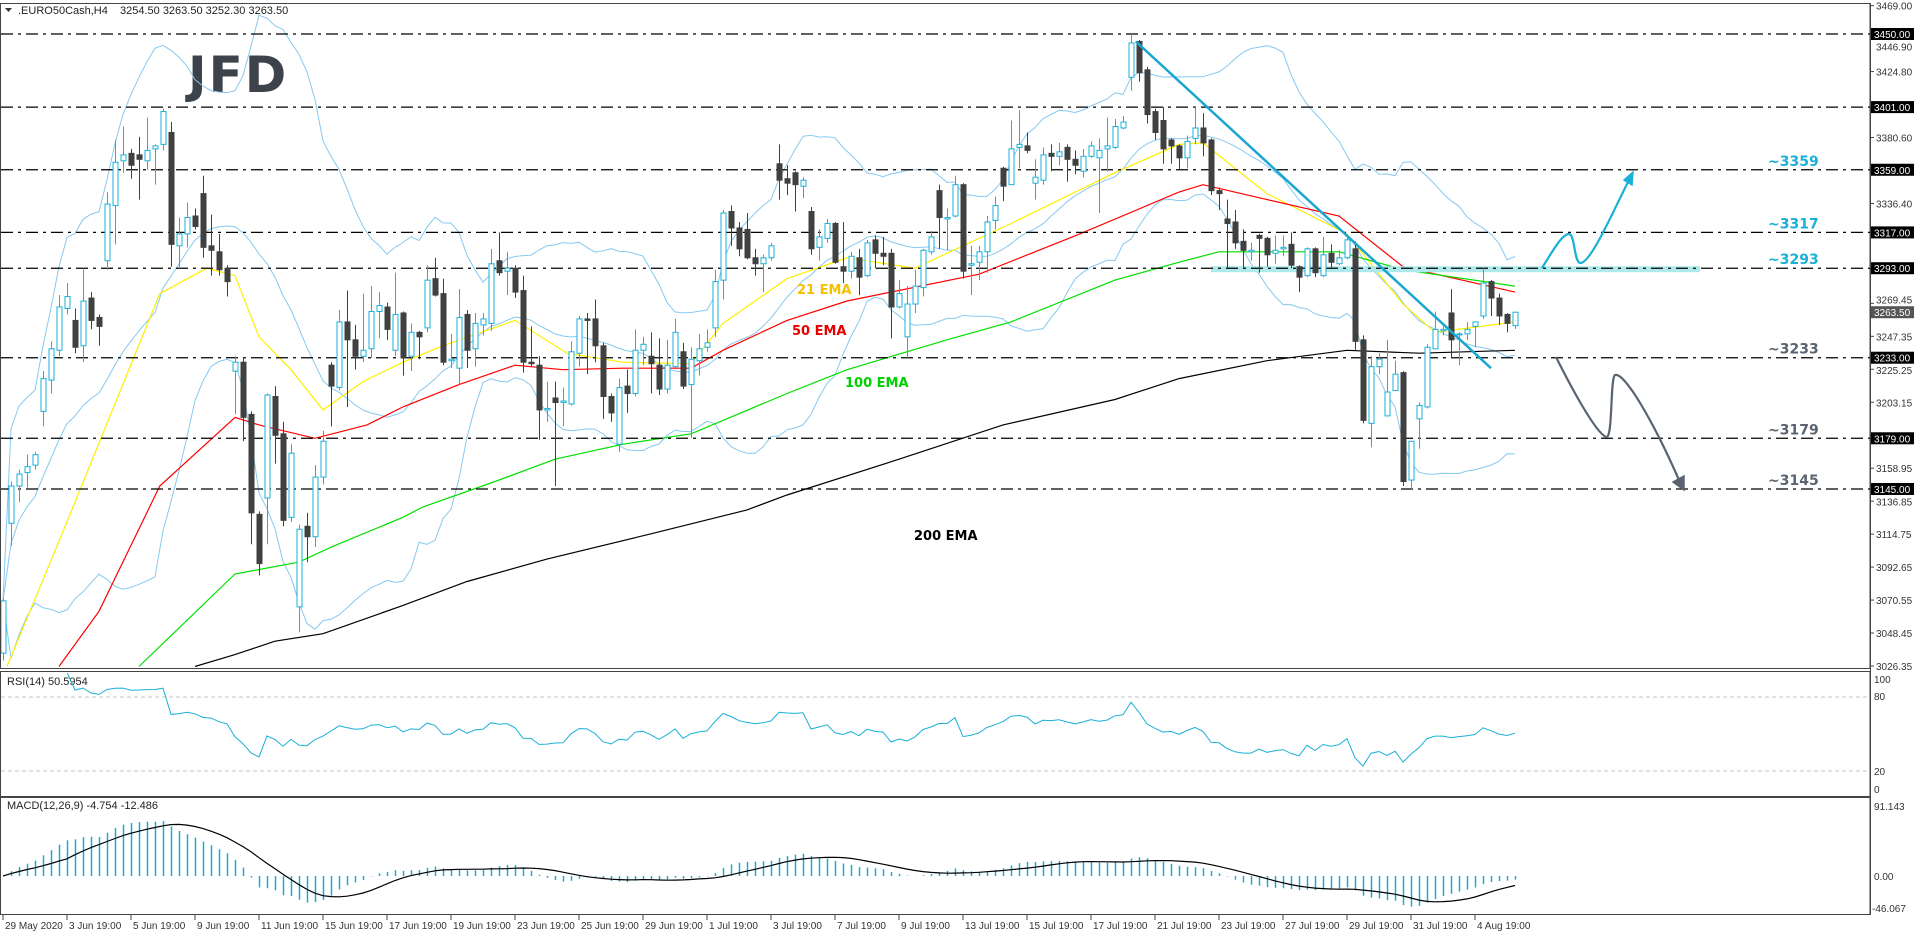  Describe the element at coordinates (8, 10) in the screenshot. I see `collapse-triangle-icon` at that location.